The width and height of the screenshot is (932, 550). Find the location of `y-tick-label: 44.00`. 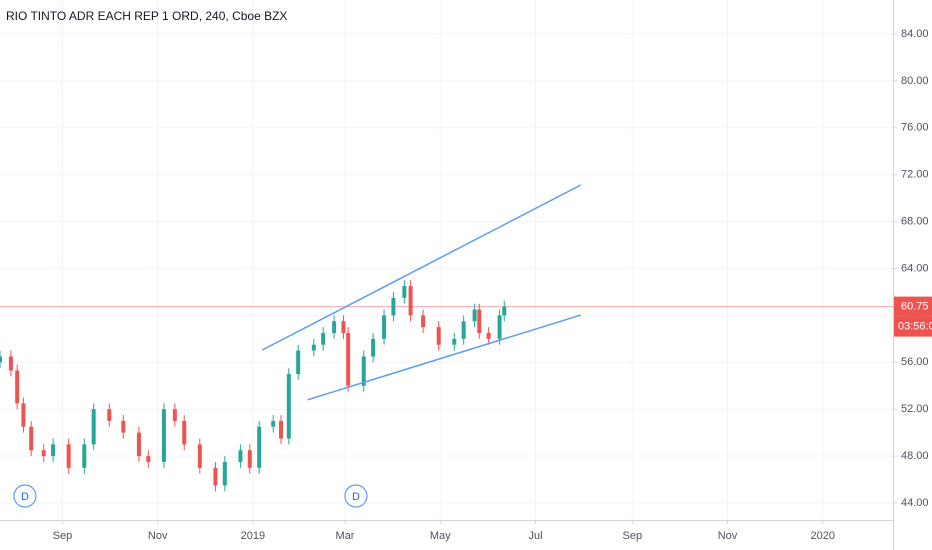

y-tick-label: 44.00 is located at coordinates (915, 503).